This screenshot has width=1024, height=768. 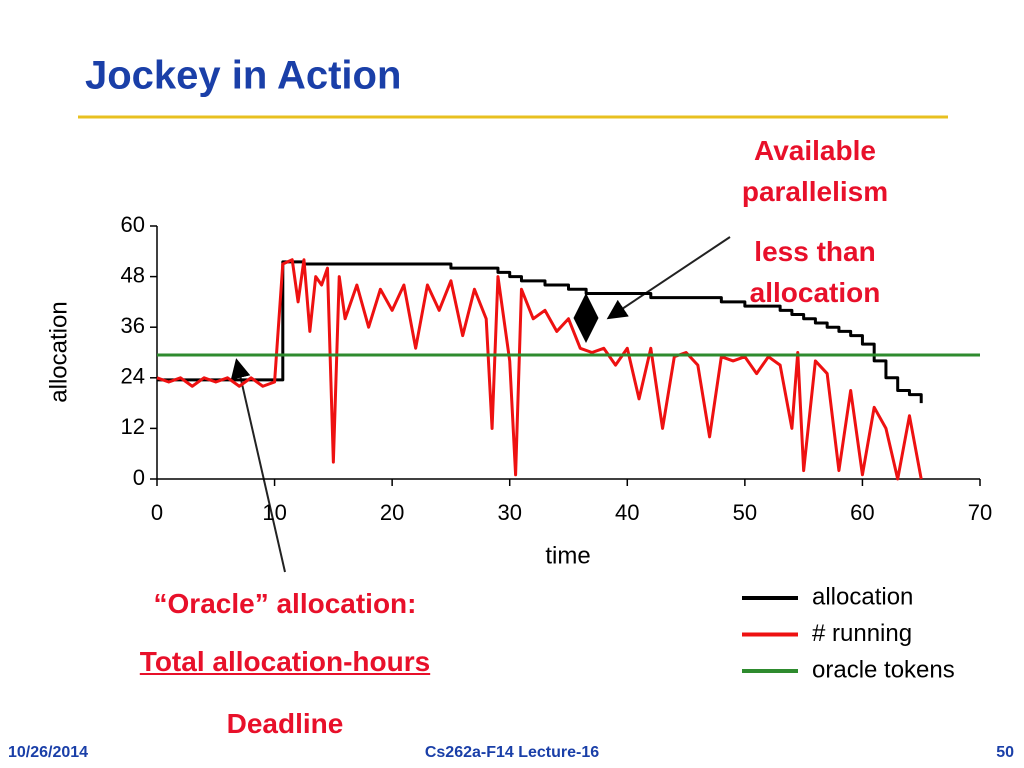 What do you see at coordinates (48, 752) in the screenshot?
I see `footer-date: 10/26/2014` at bounding box center [48, 752].